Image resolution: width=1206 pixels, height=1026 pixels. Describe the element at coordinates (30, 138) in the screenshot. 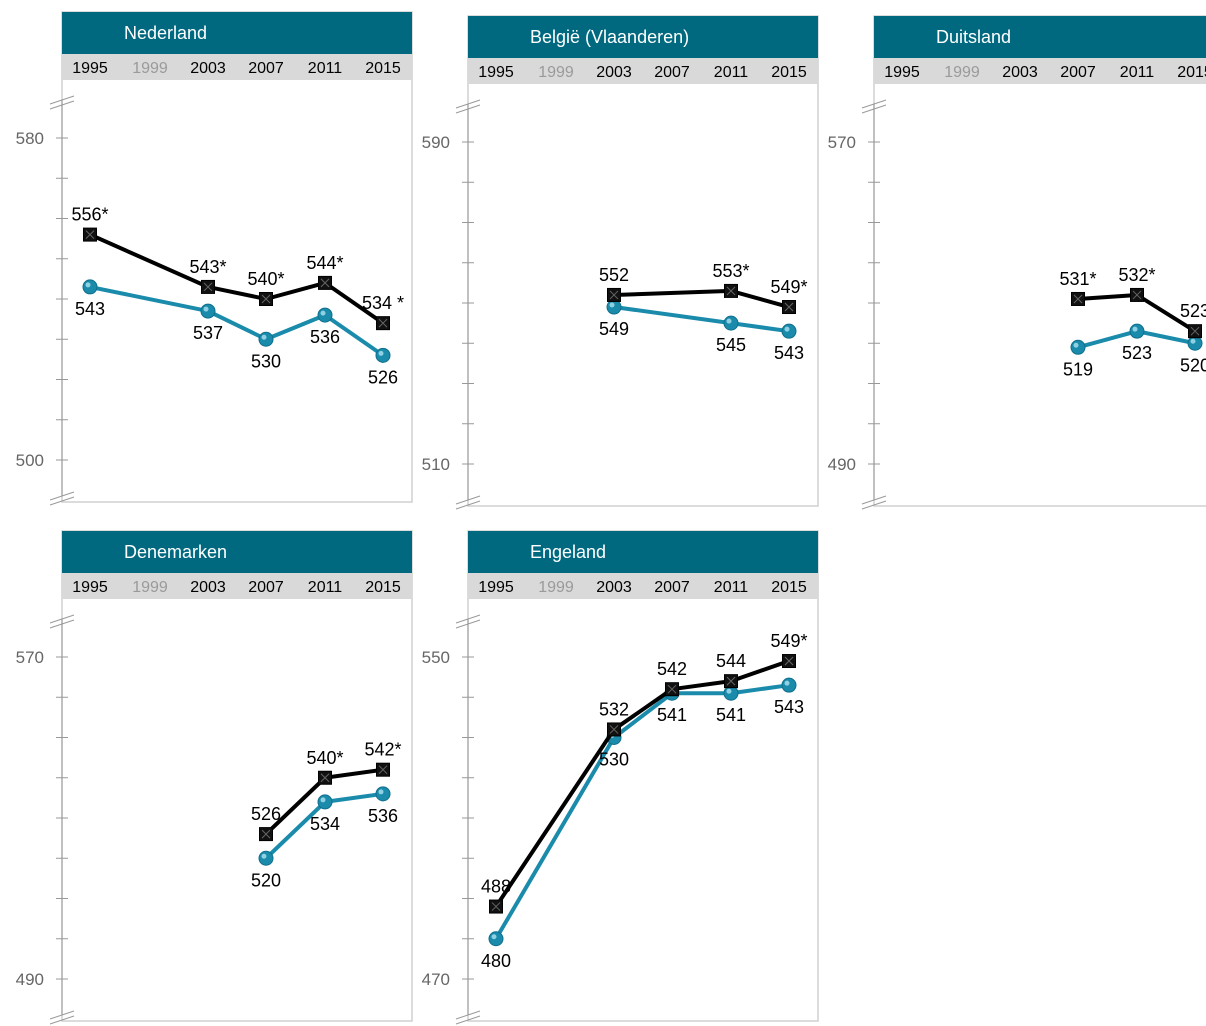

I see `y-tick-label-max: 580` at that location.